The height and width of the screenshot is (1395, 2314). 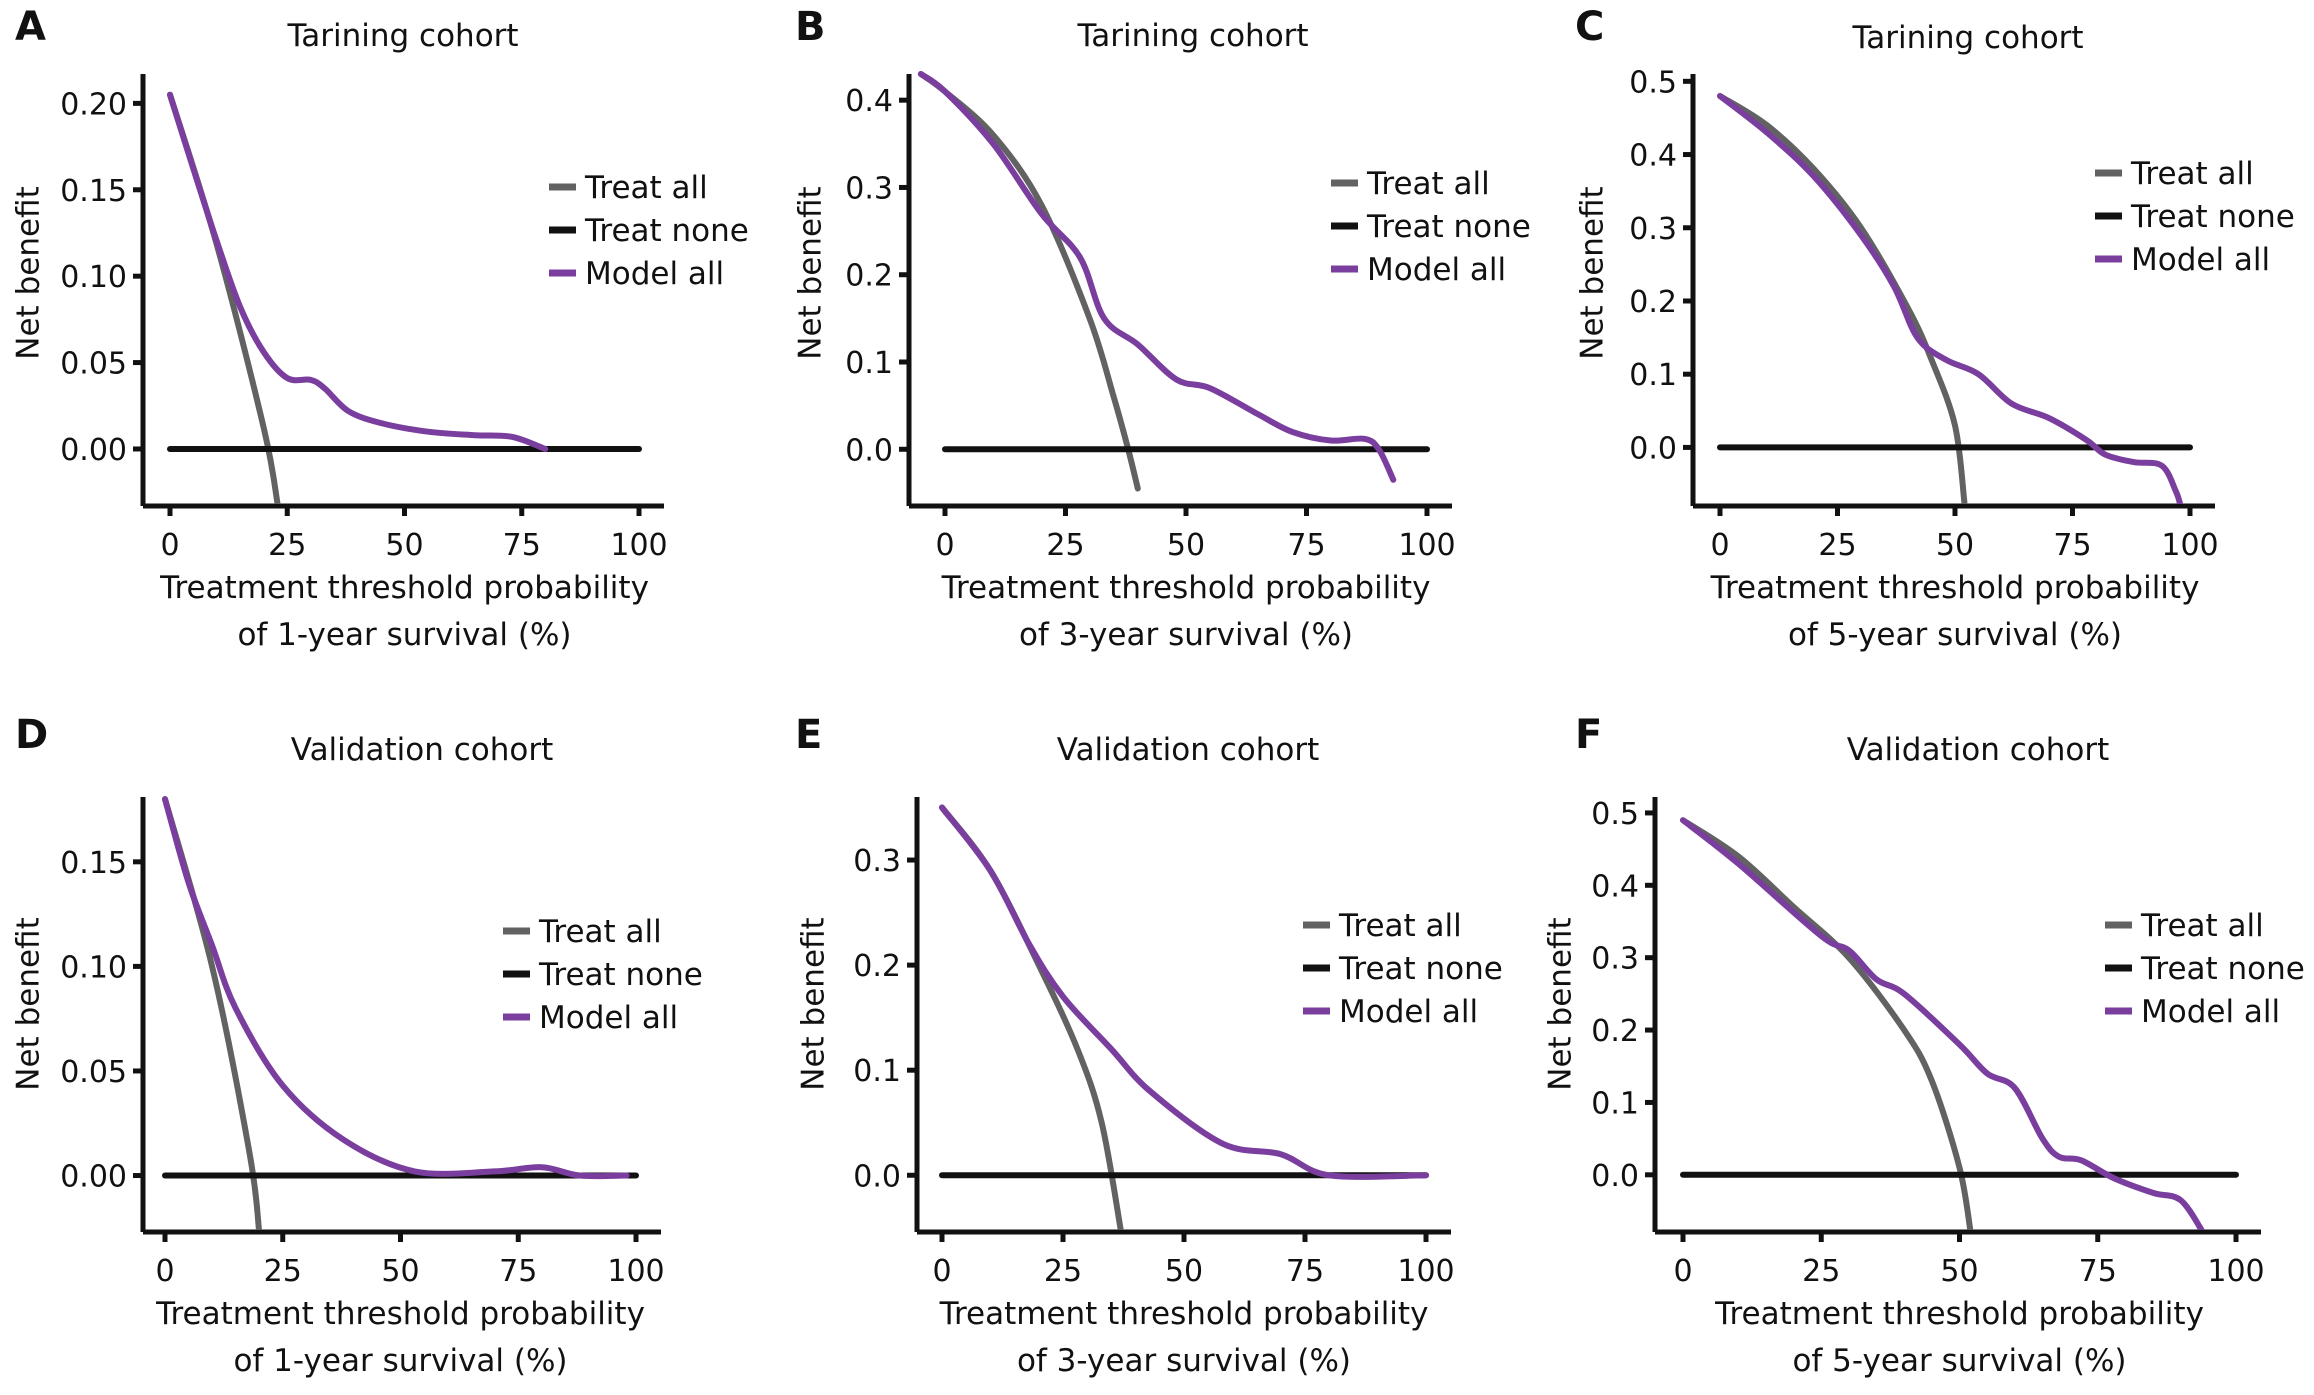 What do you see at coordinates (869, 188) in the screenshot?
I see `y-tick-label: 0.3` at bounding box center [869, 188].